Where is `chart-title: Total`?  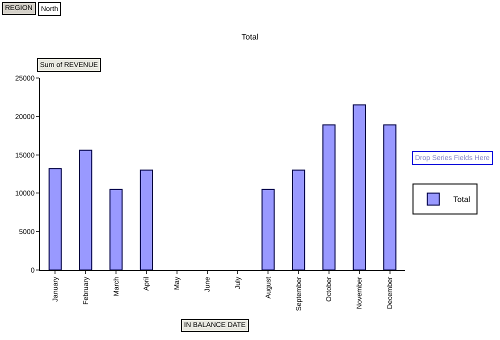 chart-title: Total is located at coordinates (250, 37).